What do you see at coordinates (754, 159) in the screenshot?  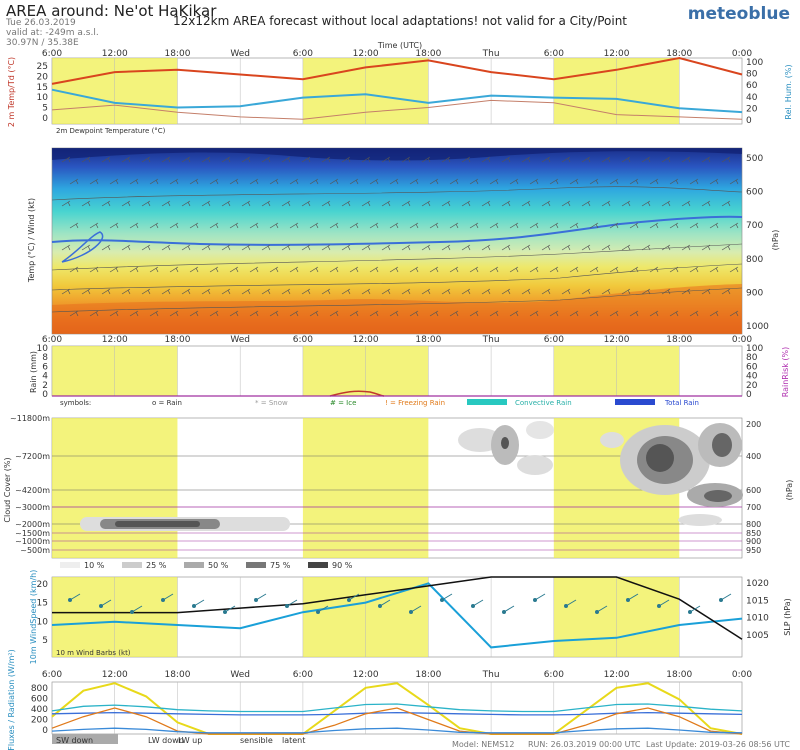 I see `axis-tick-label: 500` at bounding box center [754, 159].